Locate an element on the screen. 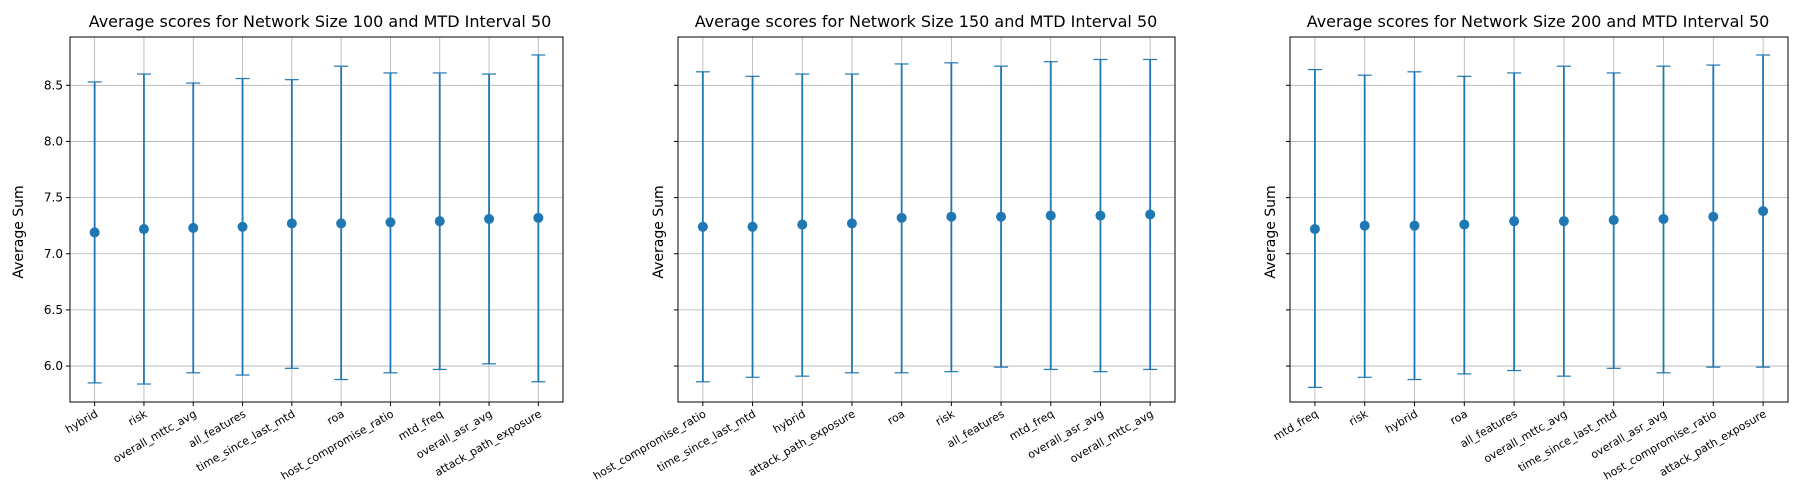 The height and width of the screenshot is (500, 1800). x-tick-label: mtd_freq is located at coordinates (1295, 425).